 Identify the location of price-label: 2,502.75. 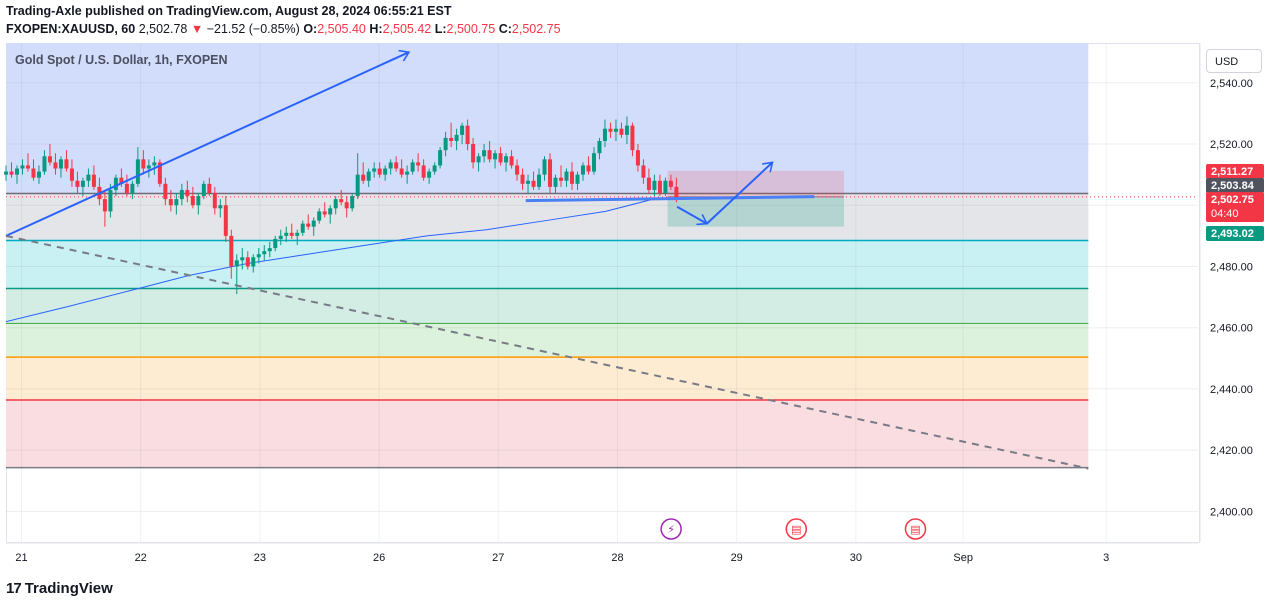
(1232, 200).